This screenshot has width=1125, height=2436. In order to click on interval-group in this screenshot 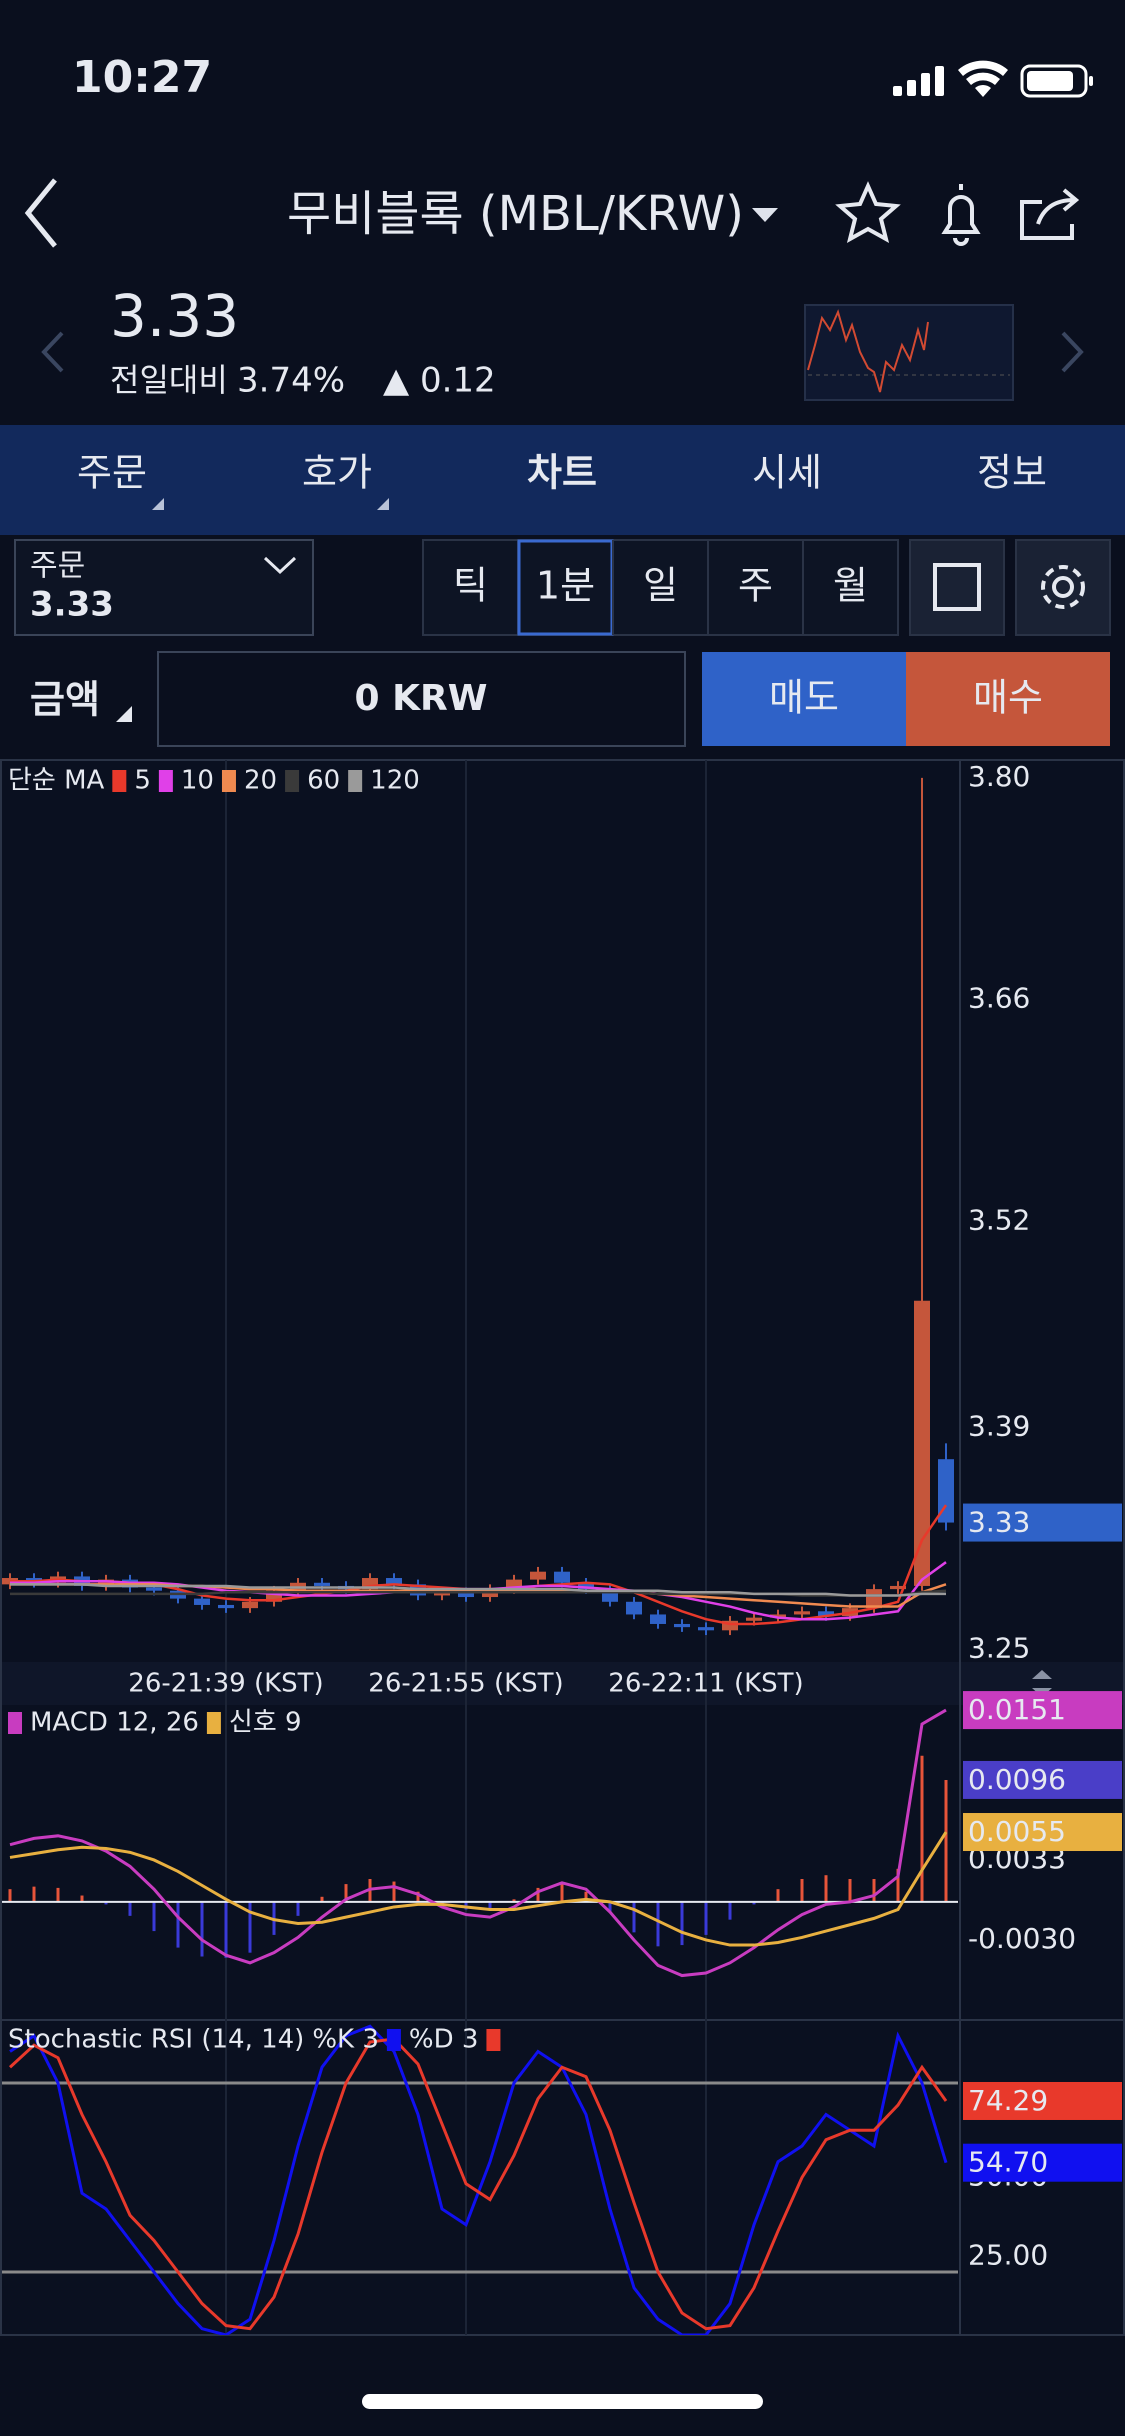, I will do `click(660, 587)`.